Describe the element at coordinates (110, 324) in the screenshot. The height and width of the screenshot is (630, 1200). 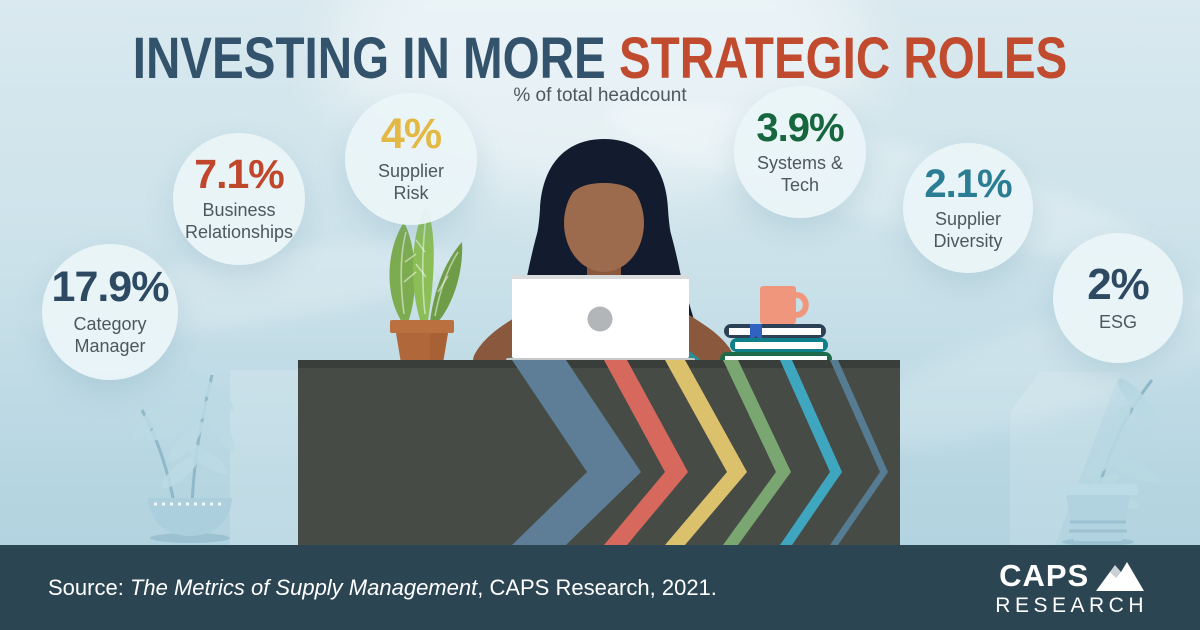
I see `stat-label-line: Category` at that location.